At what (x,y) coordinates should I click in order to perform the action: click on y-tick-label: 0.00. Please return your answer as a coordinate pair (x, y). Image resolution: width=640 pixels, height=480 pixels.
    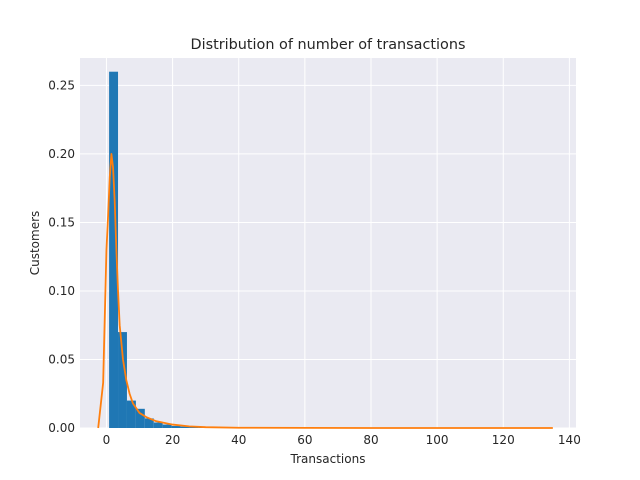
    Looking at the image, I should click on (61, 428).